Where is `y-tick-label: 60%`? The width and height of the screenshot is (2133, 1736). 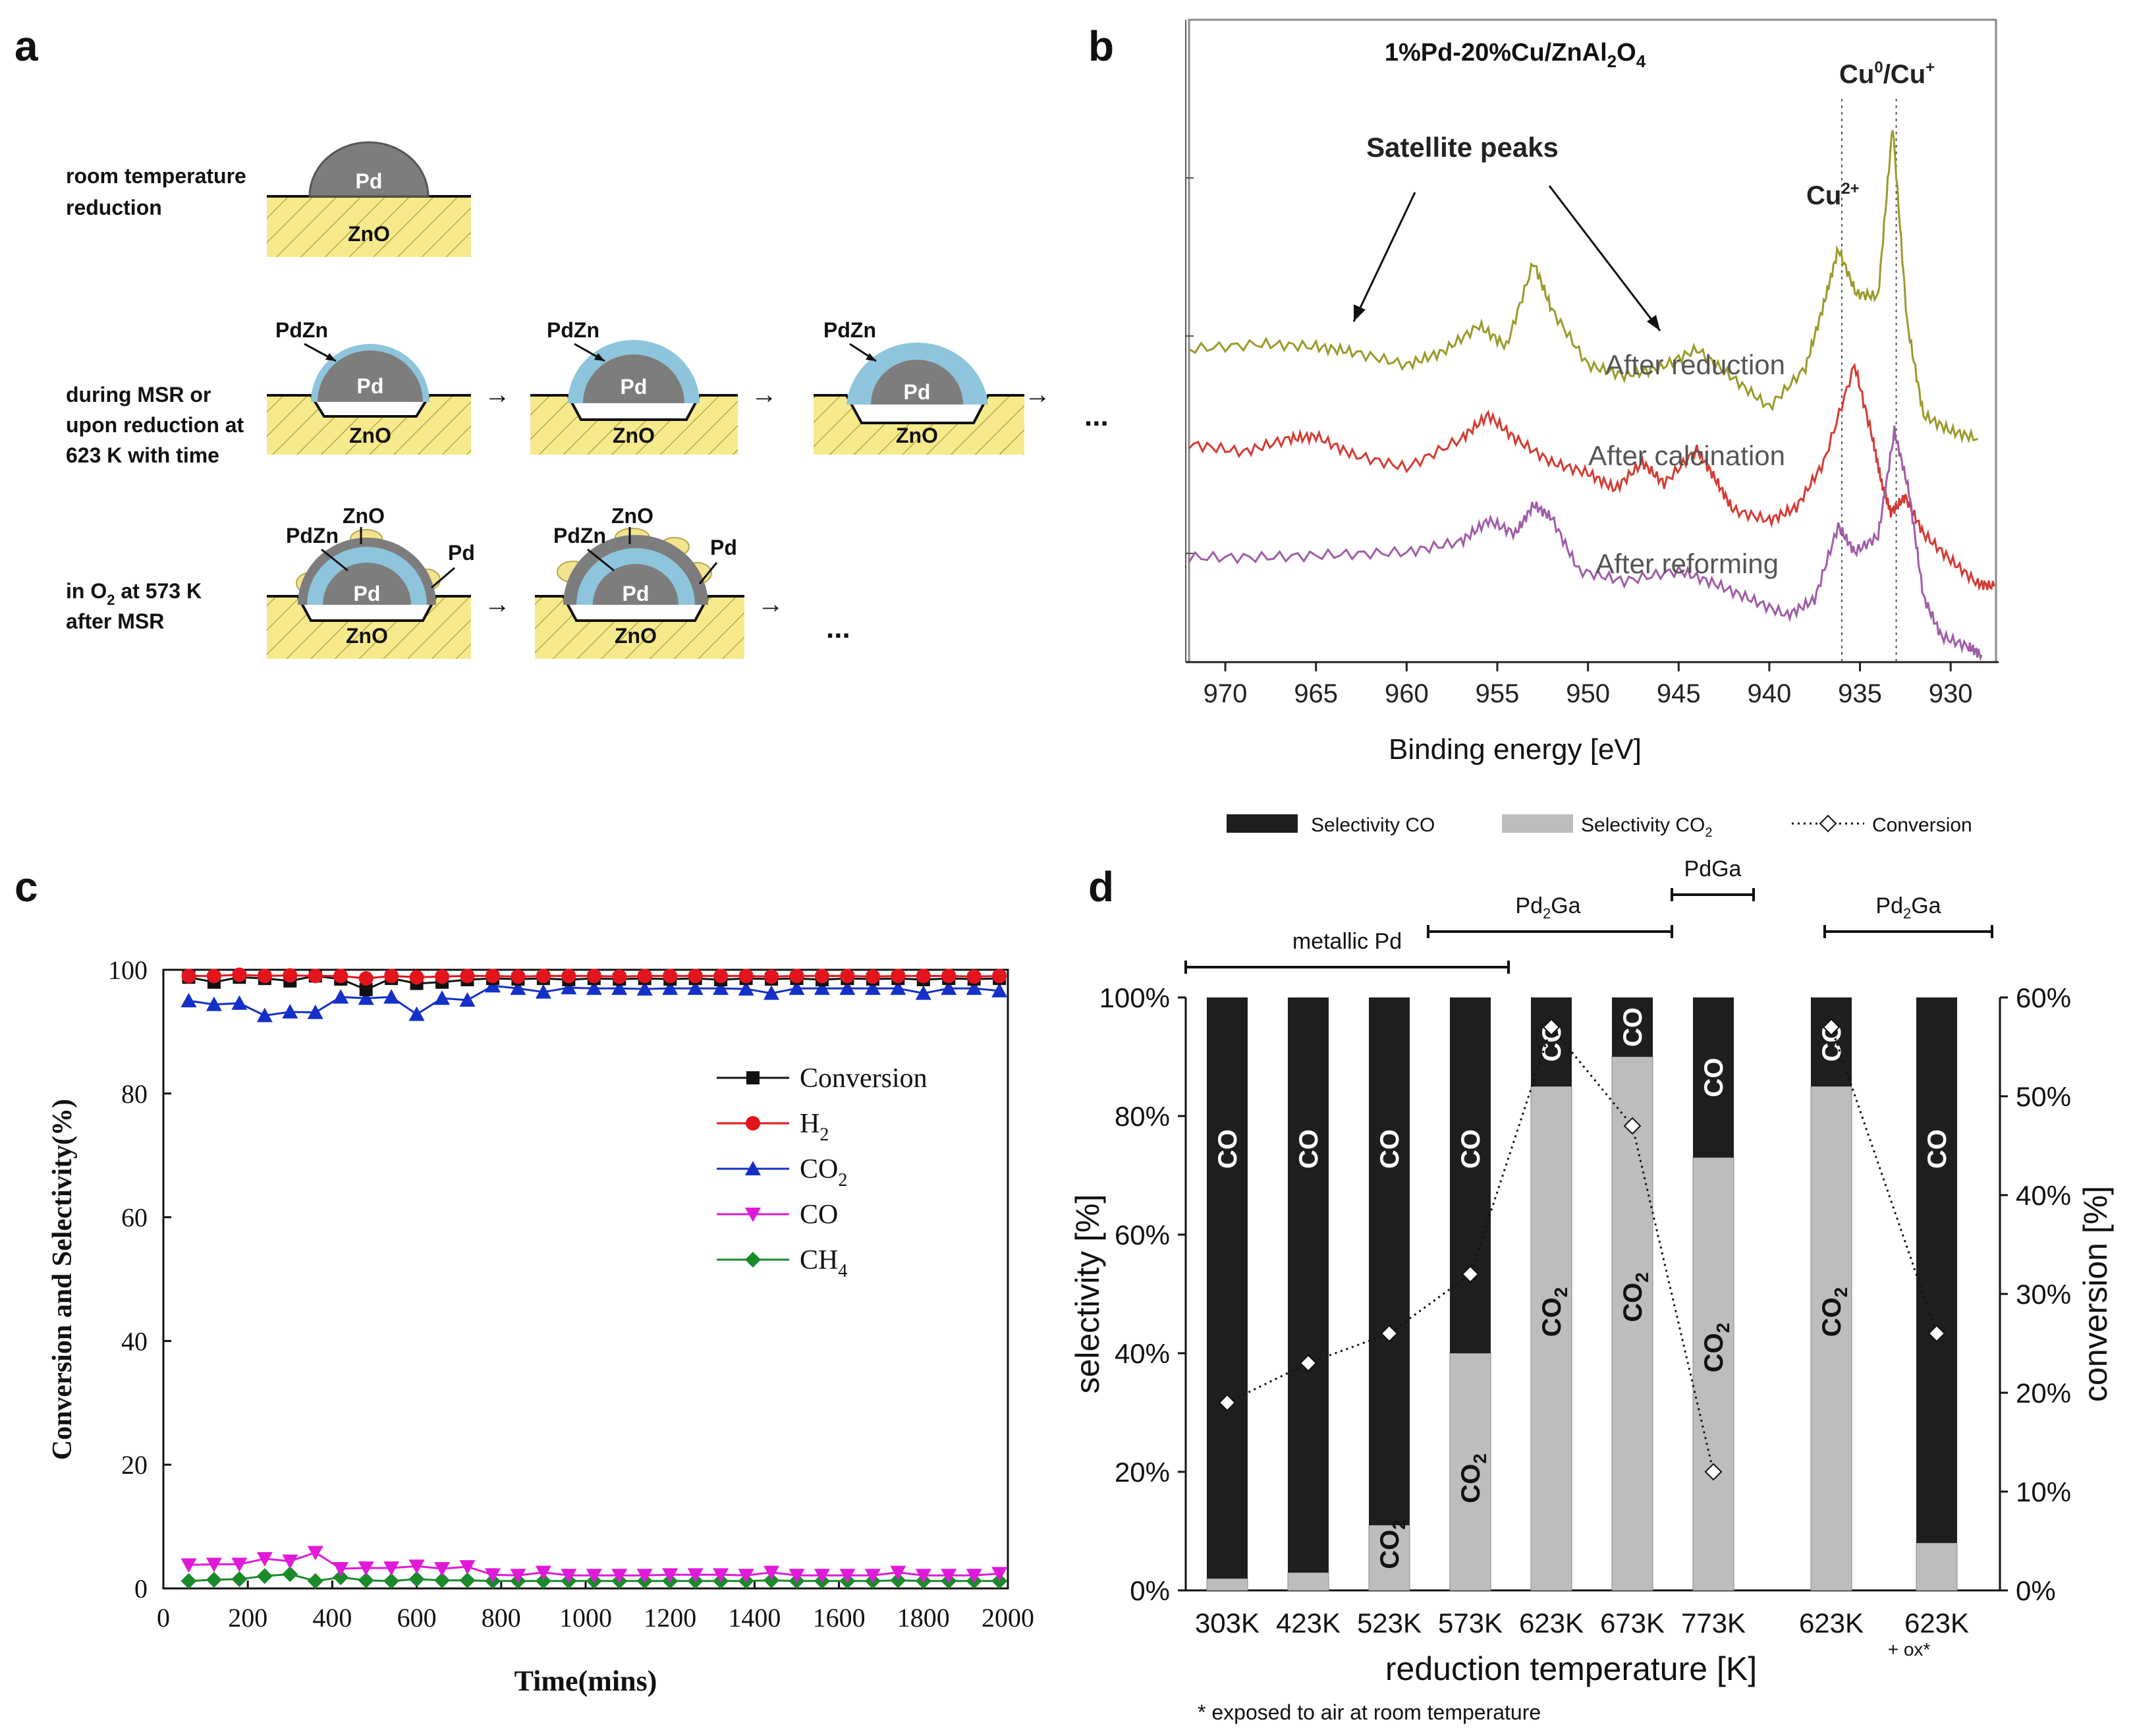 y-tick-label: 60% is located at coordinates (1143, 1234).